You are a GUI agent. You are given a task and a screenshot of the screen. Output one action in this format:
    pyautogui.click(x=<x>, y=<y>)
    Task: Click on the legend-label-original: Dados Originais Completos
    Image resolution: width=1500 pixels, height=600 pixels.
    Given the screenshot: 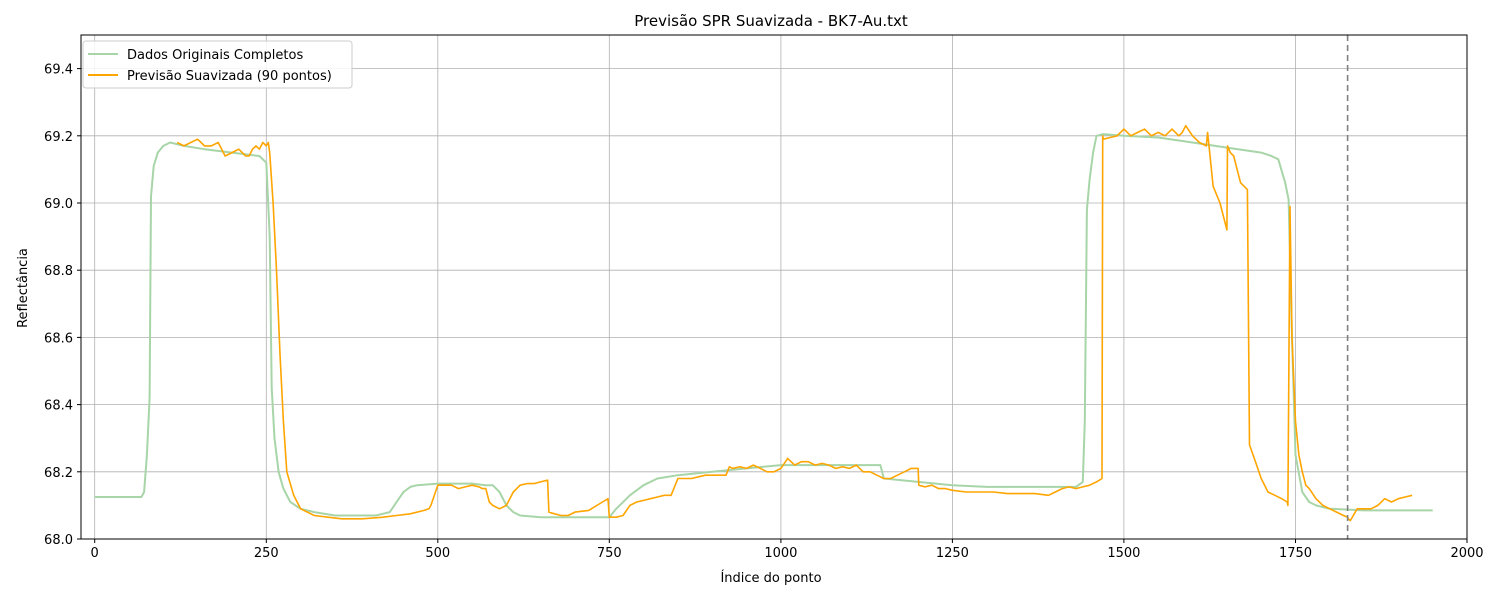 What is the action you would take?
    pyautogui.click(x=215, y=55)
    